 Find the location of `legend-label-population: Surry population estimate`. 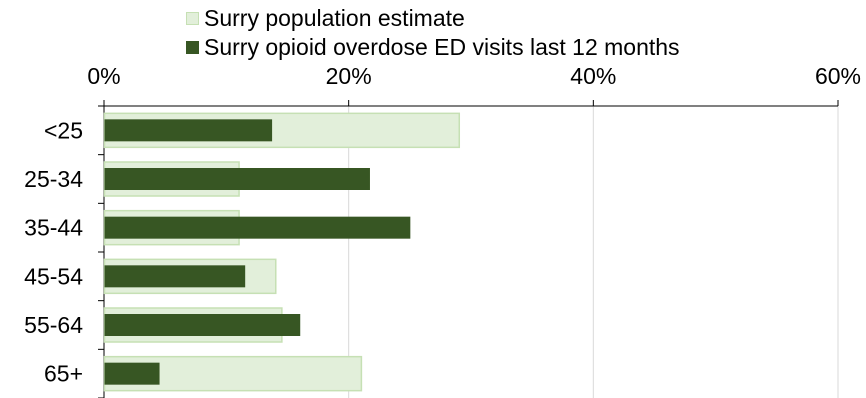

legend-label-population: Surry population estimate is located at coordinates (334, 18).